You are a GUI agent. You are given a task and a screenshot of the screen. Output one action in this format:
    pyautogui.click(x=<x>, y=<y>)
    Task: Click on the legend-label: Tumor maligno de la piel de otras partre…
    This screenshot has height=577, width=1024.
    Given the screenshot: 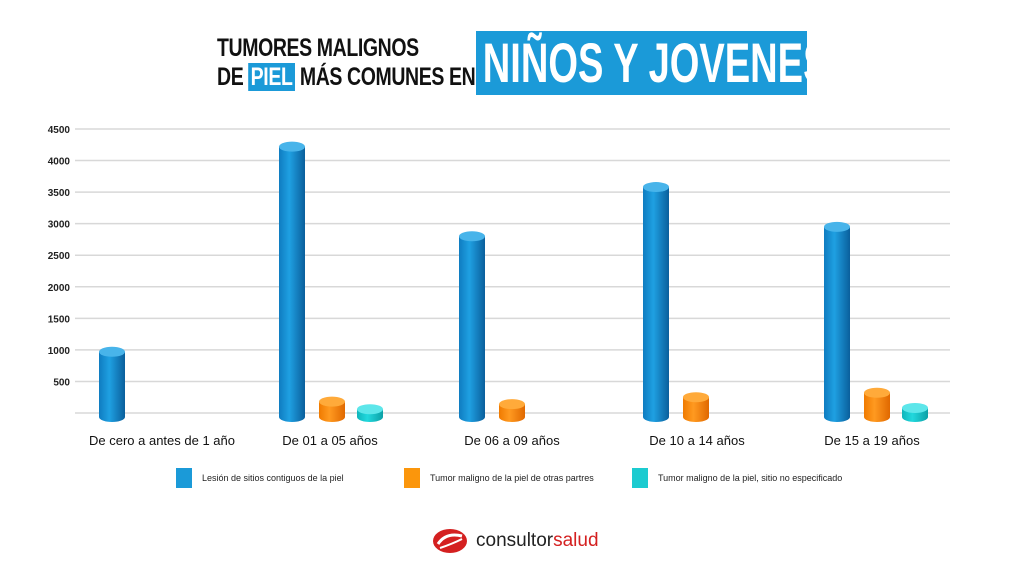 What is the action you would take?
    pyautogui.click(x=512, y=478)
    